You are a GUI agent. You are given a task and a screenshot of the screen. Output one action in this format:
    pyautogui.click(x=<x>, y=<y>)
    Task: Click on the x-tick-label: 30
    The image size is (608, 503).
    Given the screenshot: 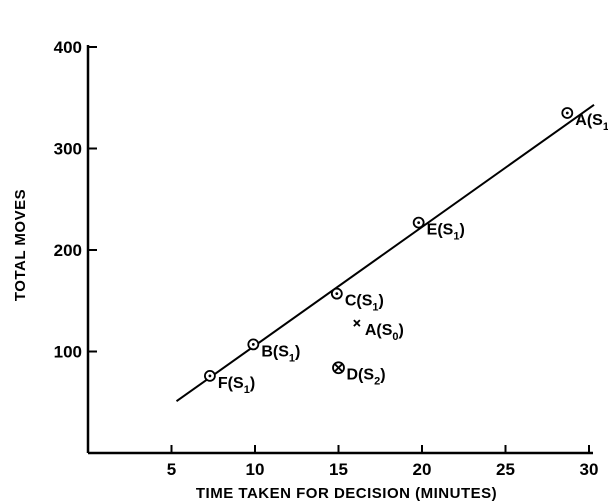 What is the action you would take?
    pyautogui.click(x=589, y=469)
    